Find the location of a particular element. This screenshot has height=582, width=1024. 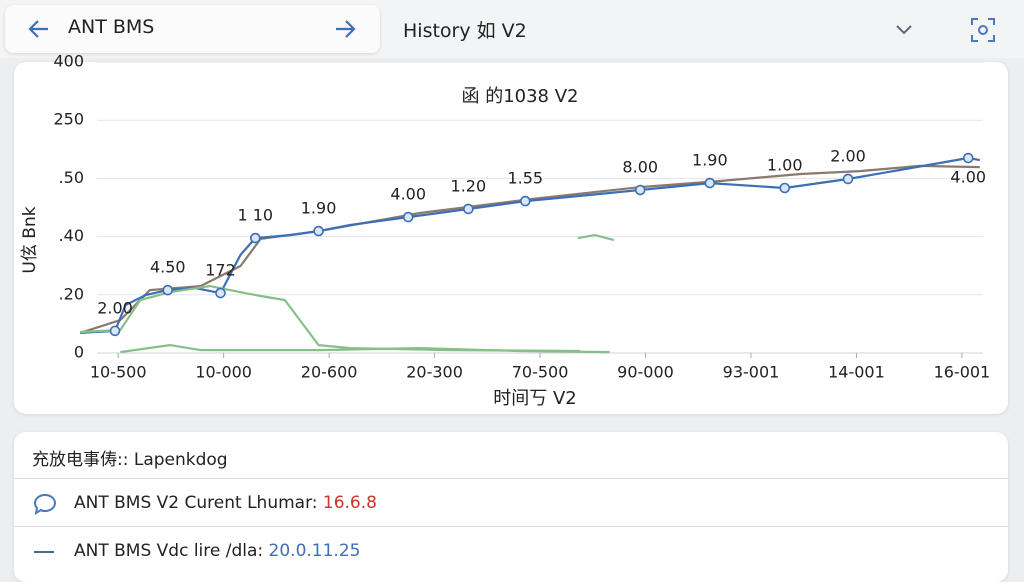

row-value: 16.6.8 is located at coordinates (349, 503).